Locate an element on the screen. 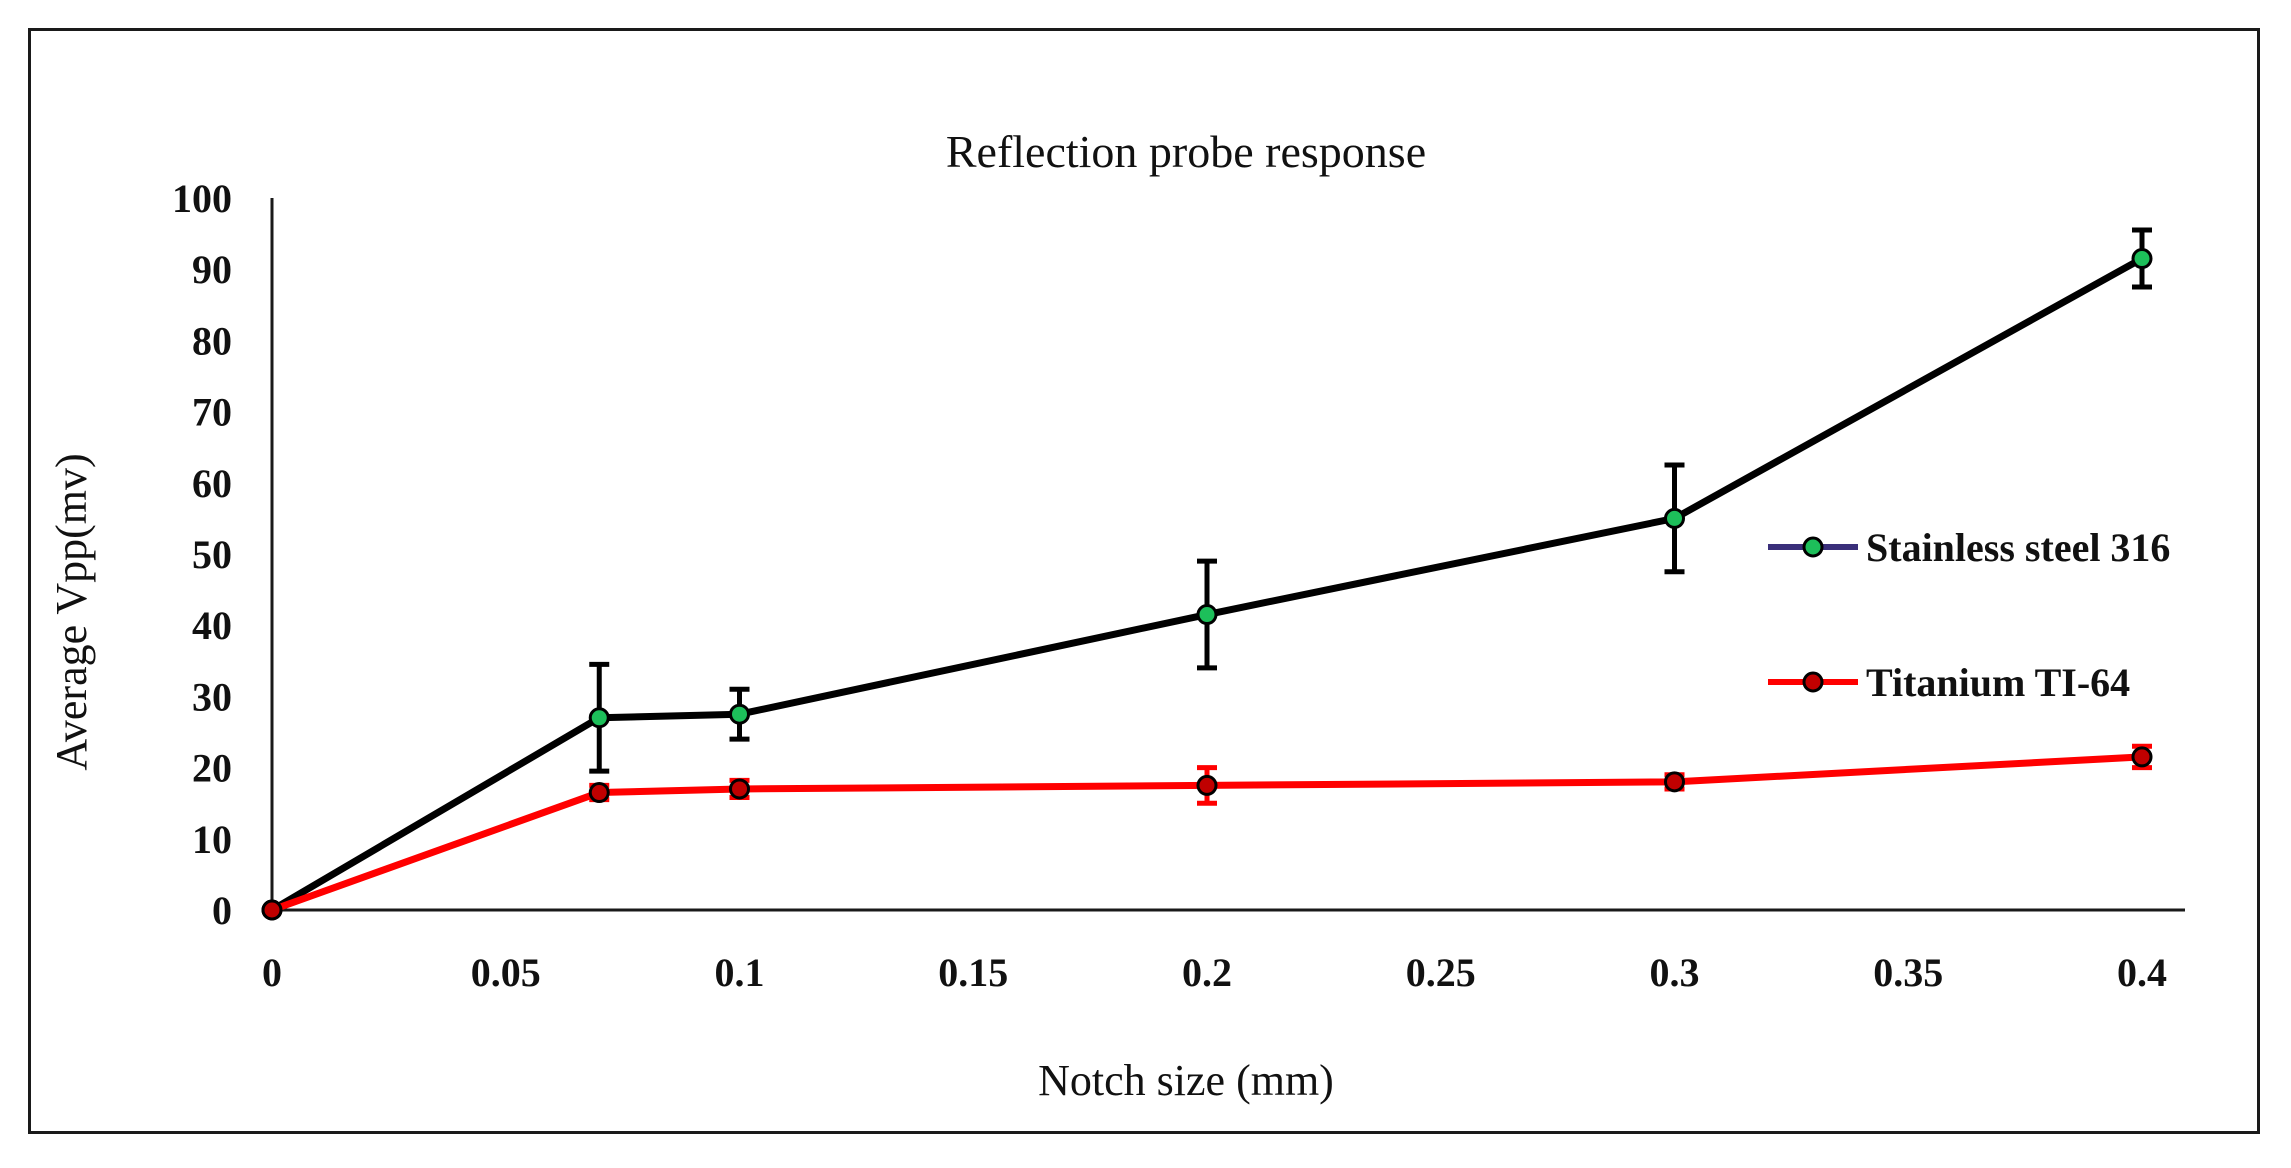 Image resolution: width=2291 pixels, height=1168 pixels. x-axis-label: Notch size (mm) is located at coordinates (1186, 1080).